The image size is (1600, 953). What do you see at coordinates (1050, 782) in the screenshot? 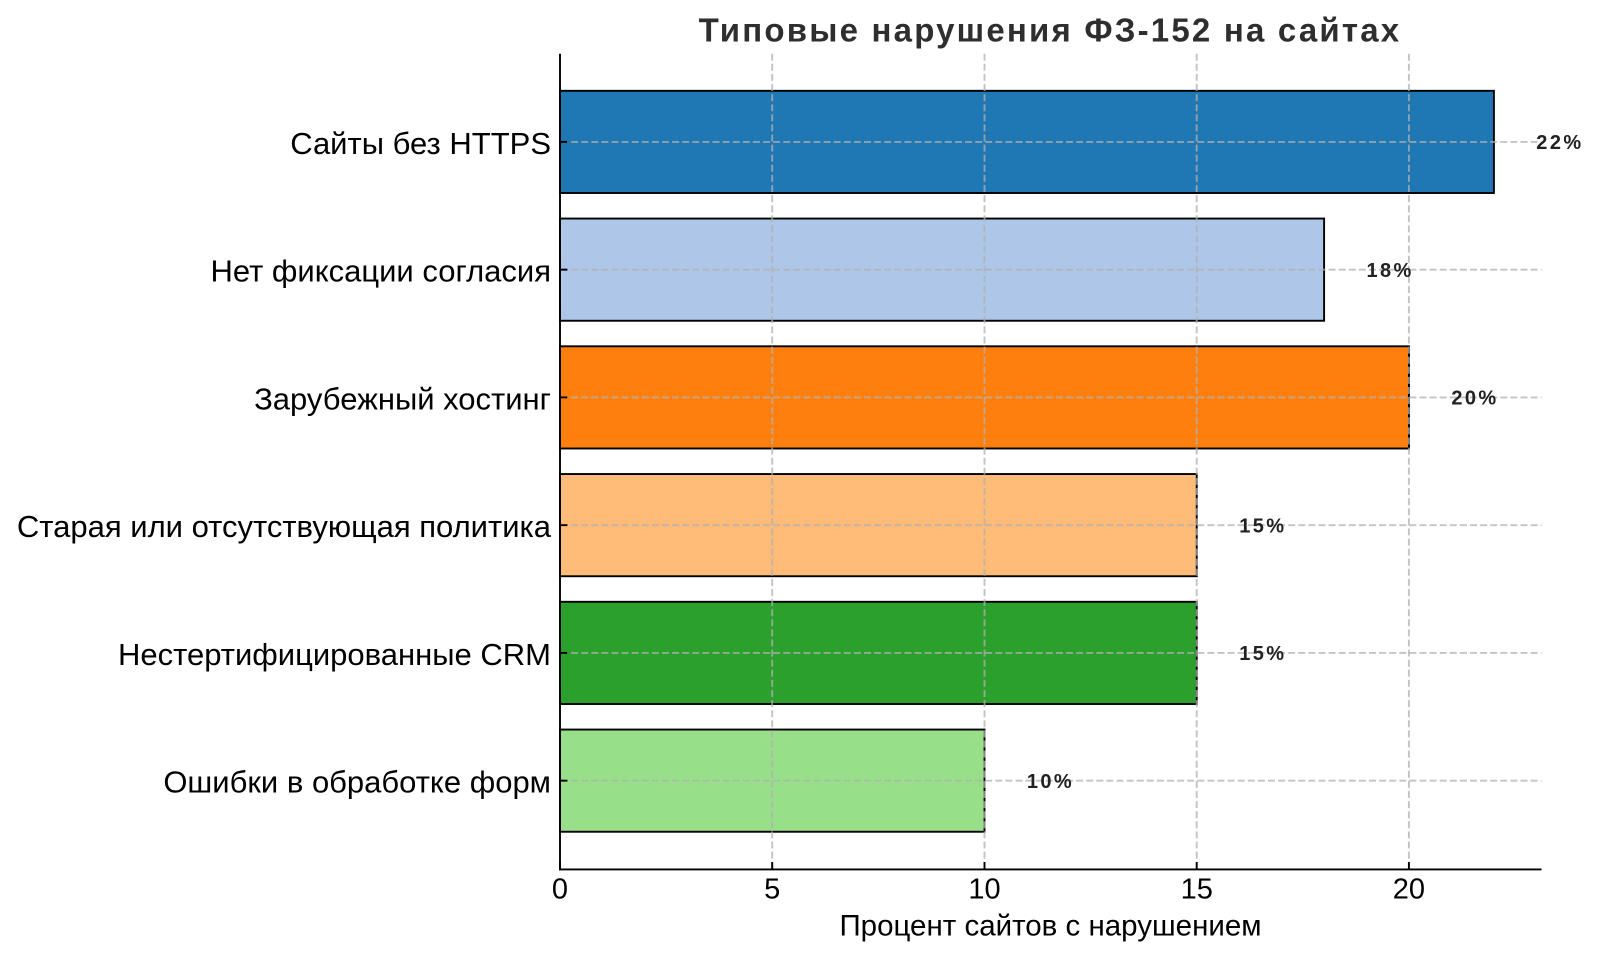
I see `svg-text: 10%` at bounding box center [1050, 782].